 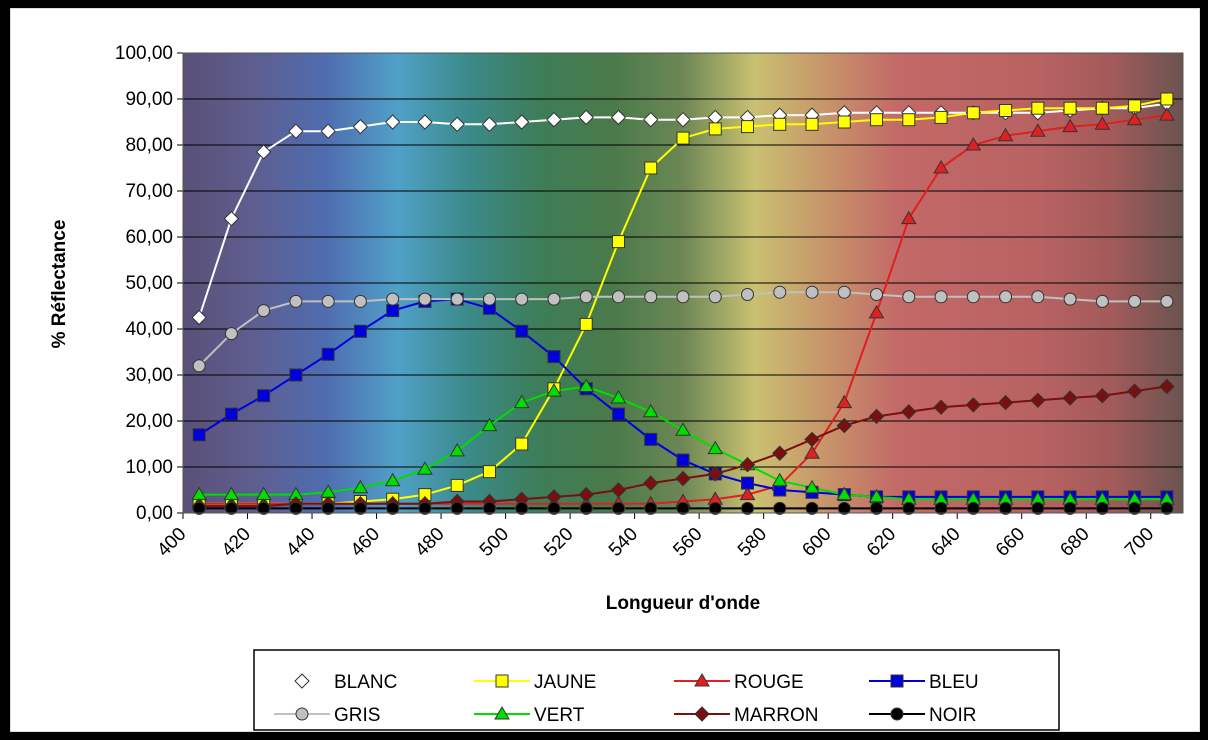 I want to click on legend-label: MARRON, so click(x=776, y=715).